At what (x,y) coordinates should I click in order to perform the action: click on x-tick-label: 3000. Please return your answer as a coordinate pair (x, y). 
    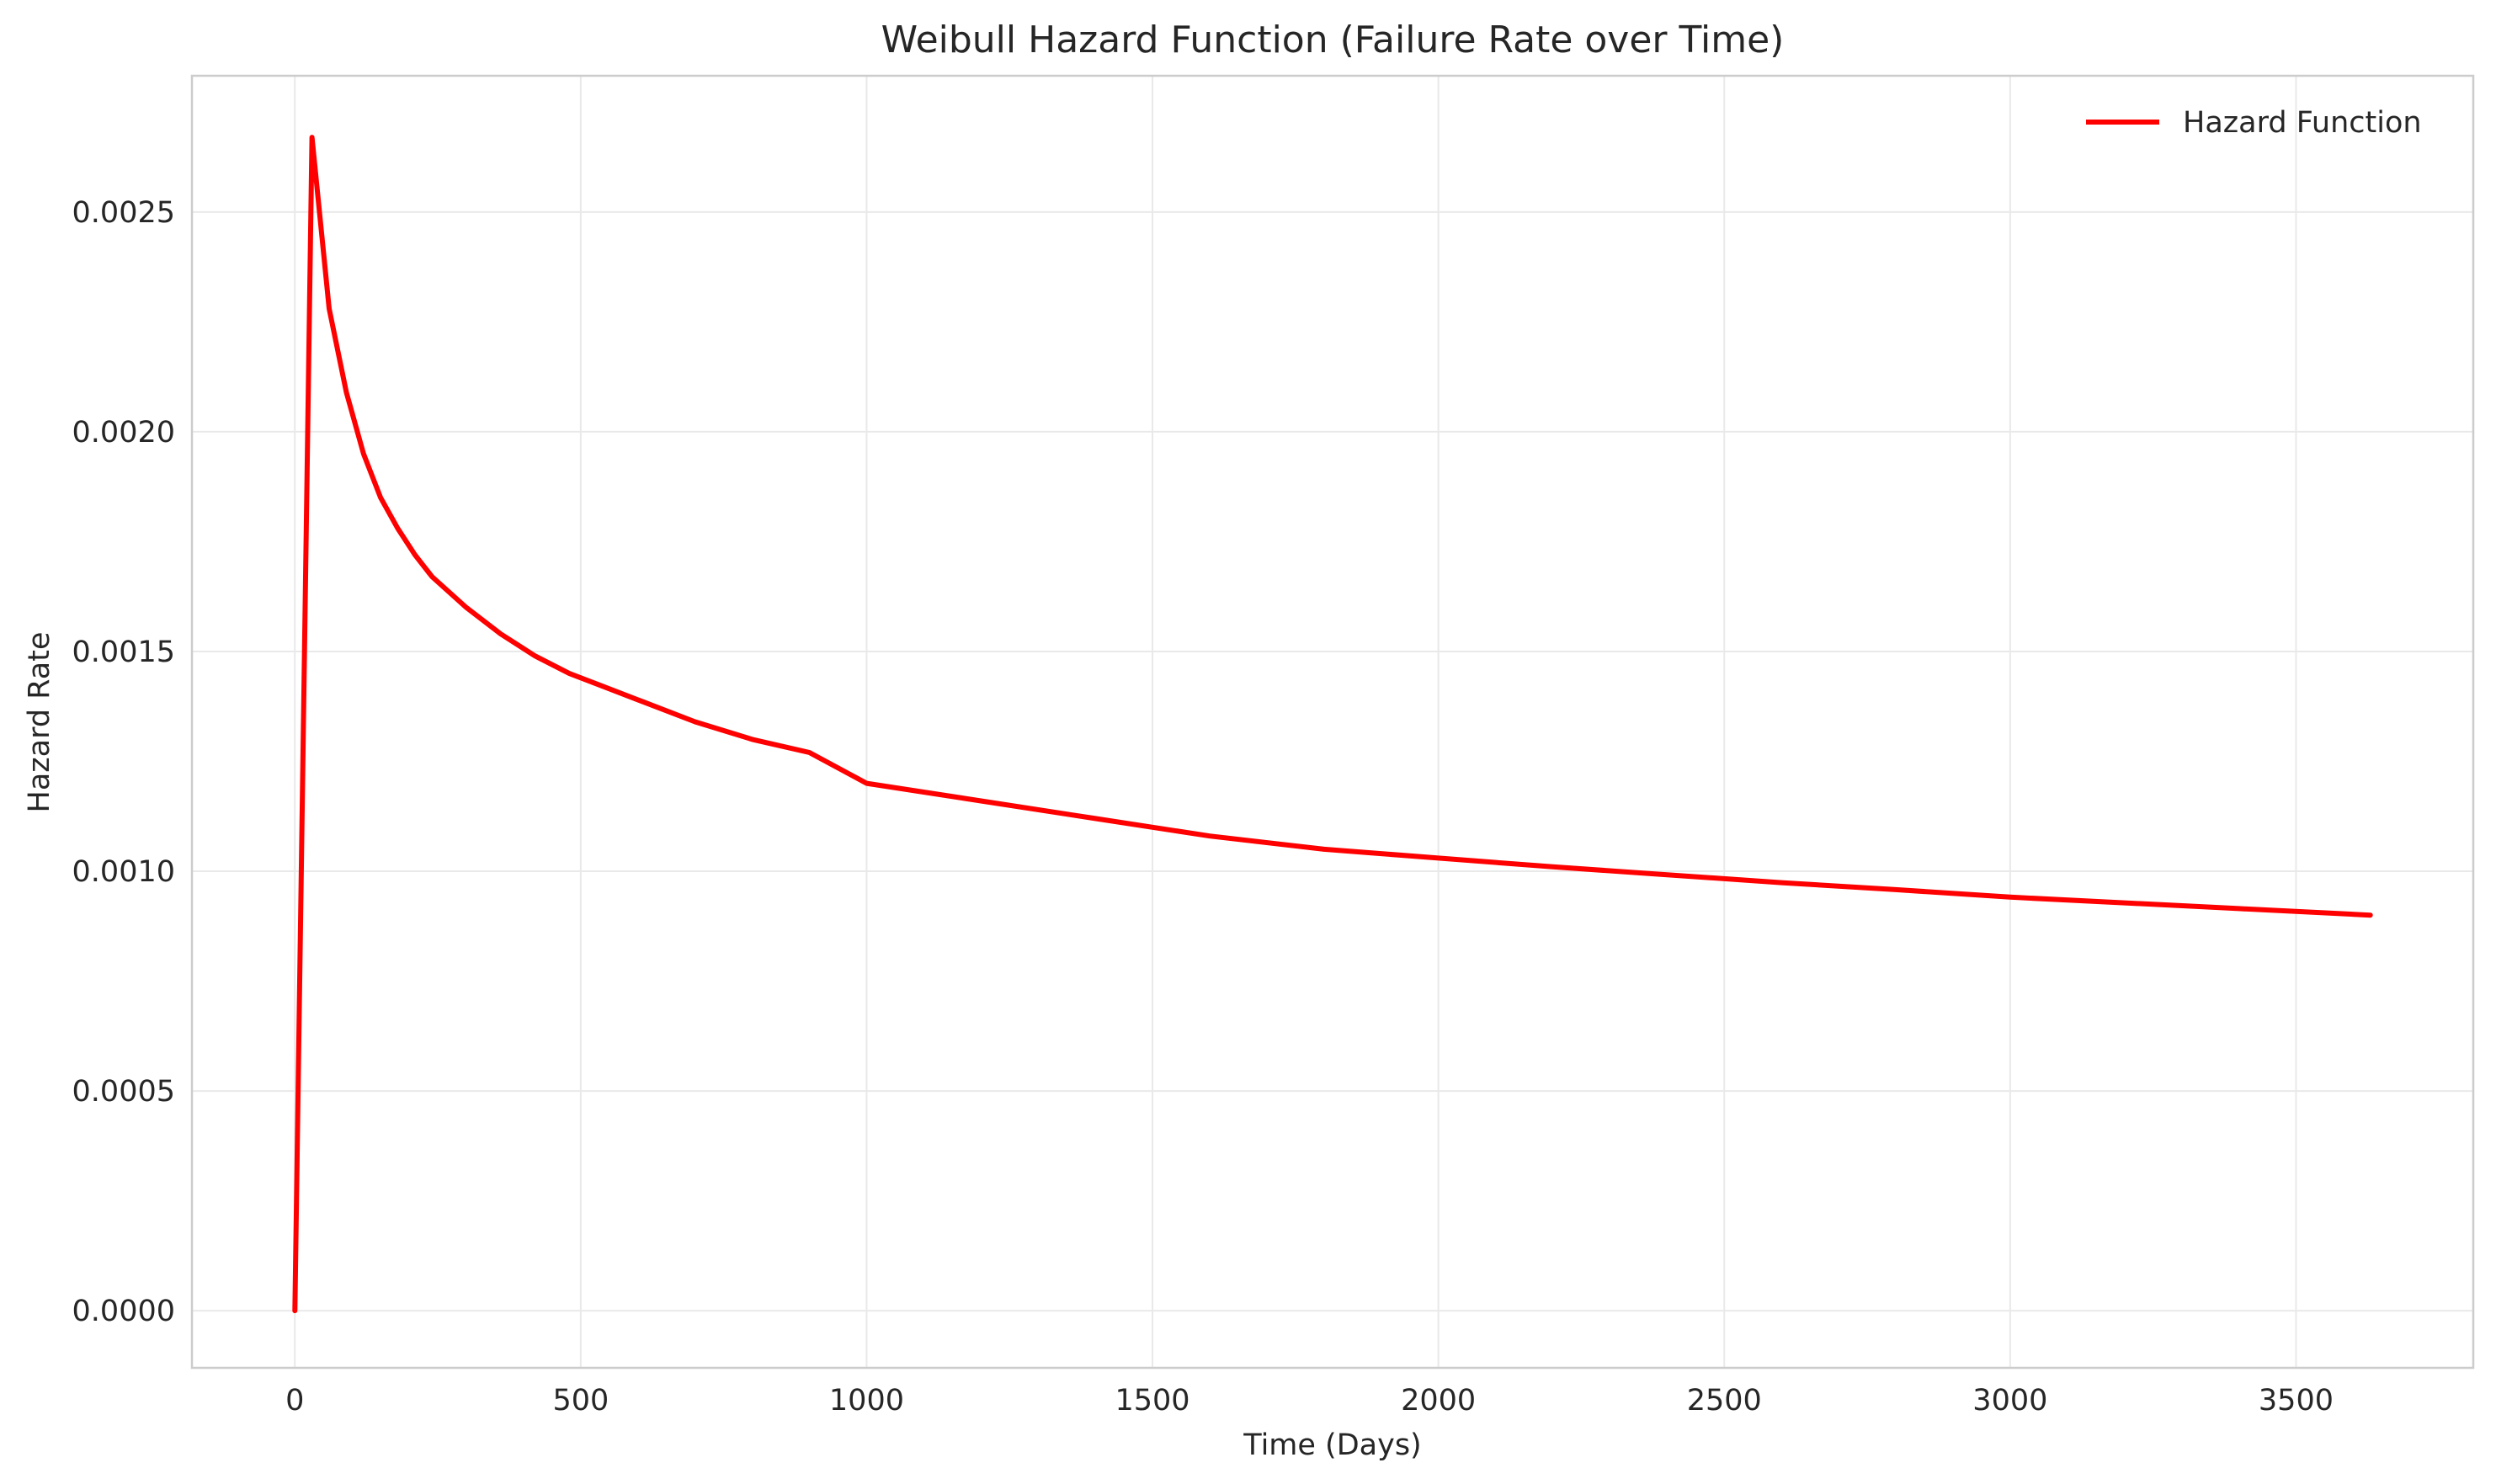
    Looking at the image, I should click on (2009, 1401).